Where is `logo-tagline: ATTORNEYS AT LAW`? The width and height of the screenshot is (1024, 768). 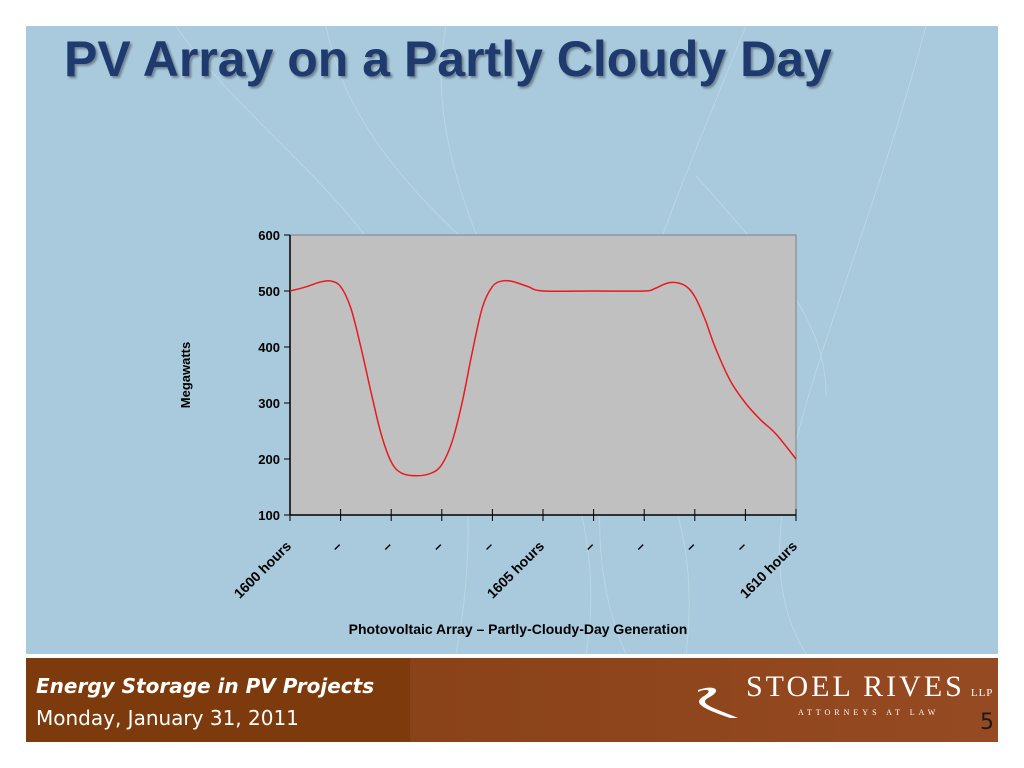
logo-tagline: ATTORNEYS AT LAW is located at coordinates (869, 712).